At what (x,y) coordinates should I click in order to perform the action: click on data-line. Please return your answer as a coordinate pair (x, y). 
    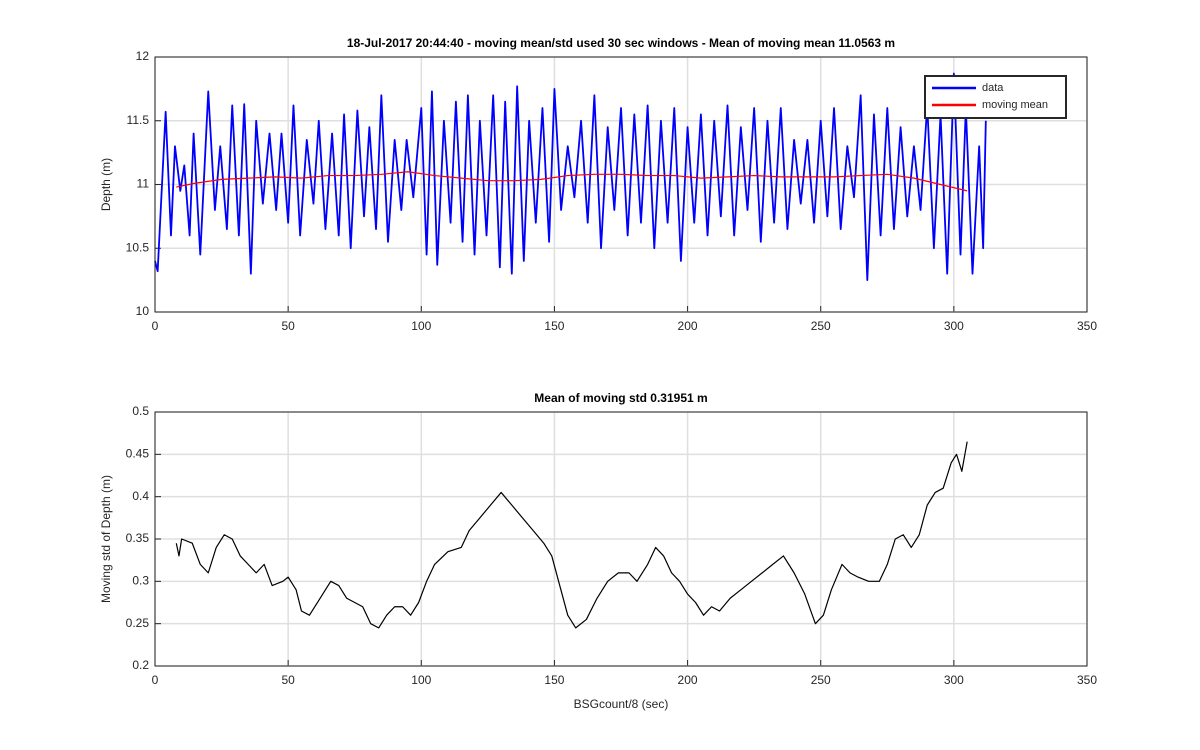
    Looking at the image, I should click on (572, 181).